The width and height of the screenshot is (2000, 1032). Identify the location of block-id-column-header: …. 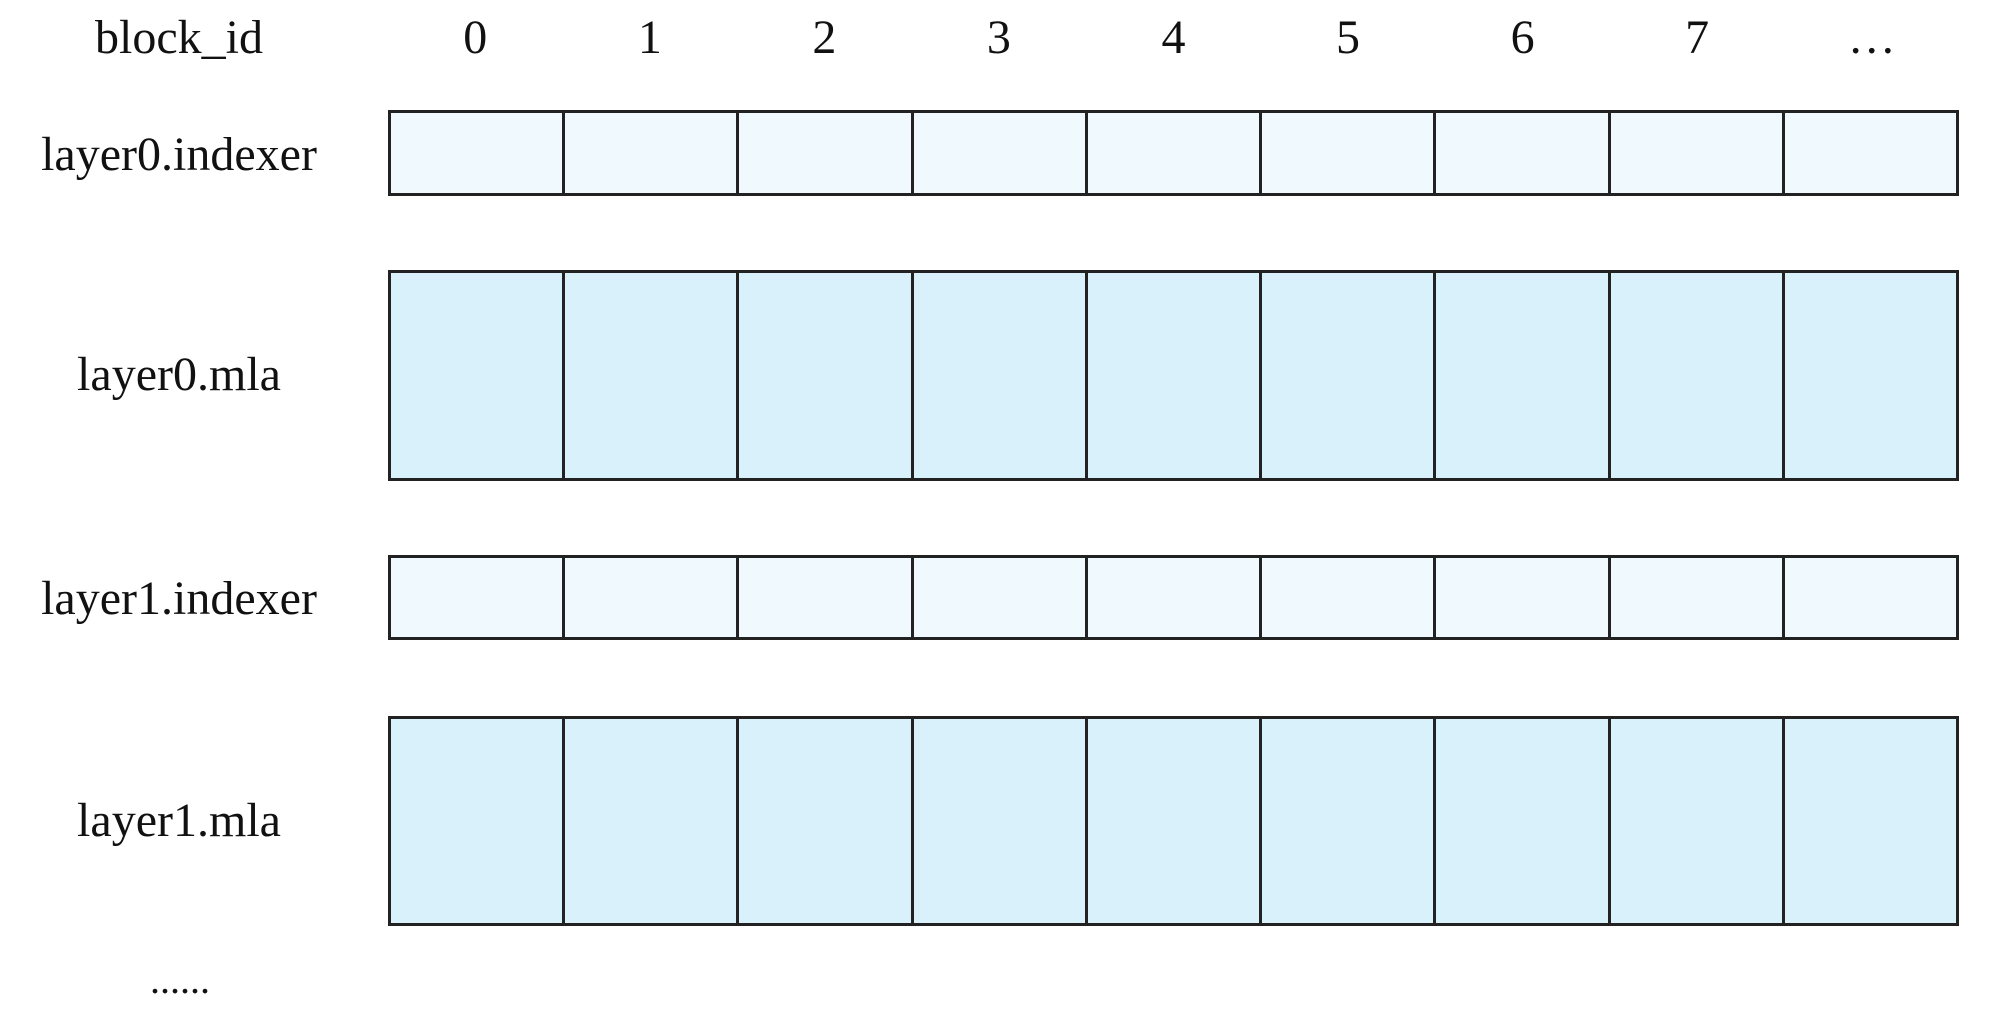
(1871, 37).